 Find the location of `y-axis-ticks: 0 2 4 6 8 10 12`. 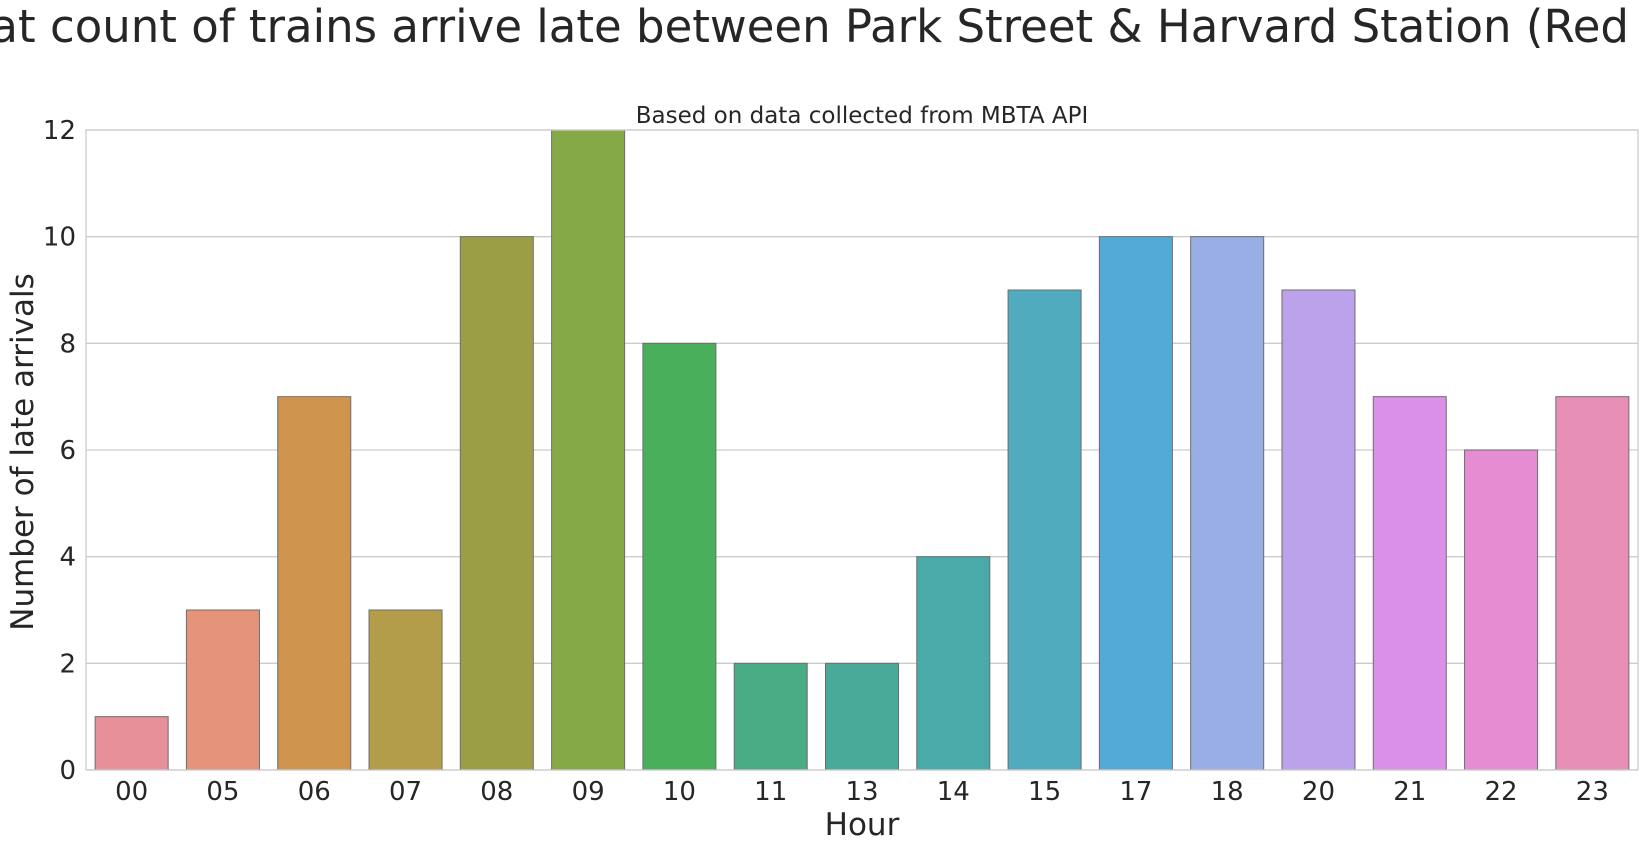

y-axis-ticks: 0 2 4 6 8 10 12 is located at coordinates (59, 451).